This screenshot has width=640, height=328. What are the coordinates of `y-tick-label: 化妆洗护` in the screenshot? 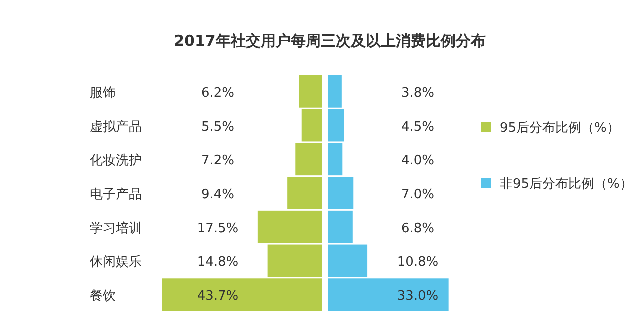 It's located at (116, 161).